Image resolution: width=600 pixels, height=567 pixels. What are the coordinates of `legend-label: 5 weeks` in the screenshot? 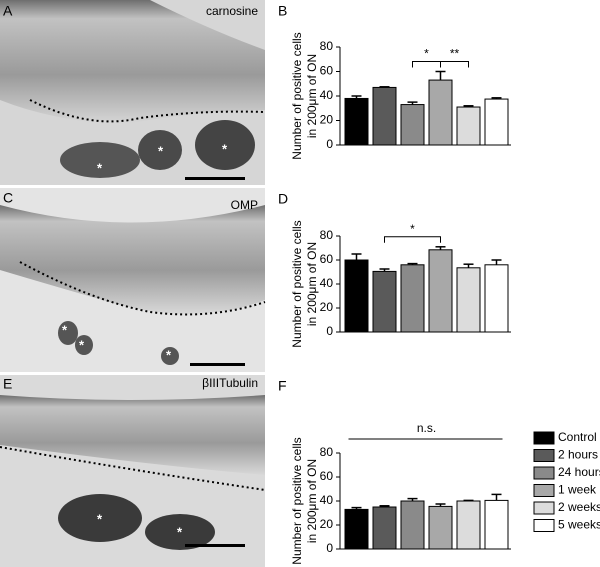 It's located at (579, 525).